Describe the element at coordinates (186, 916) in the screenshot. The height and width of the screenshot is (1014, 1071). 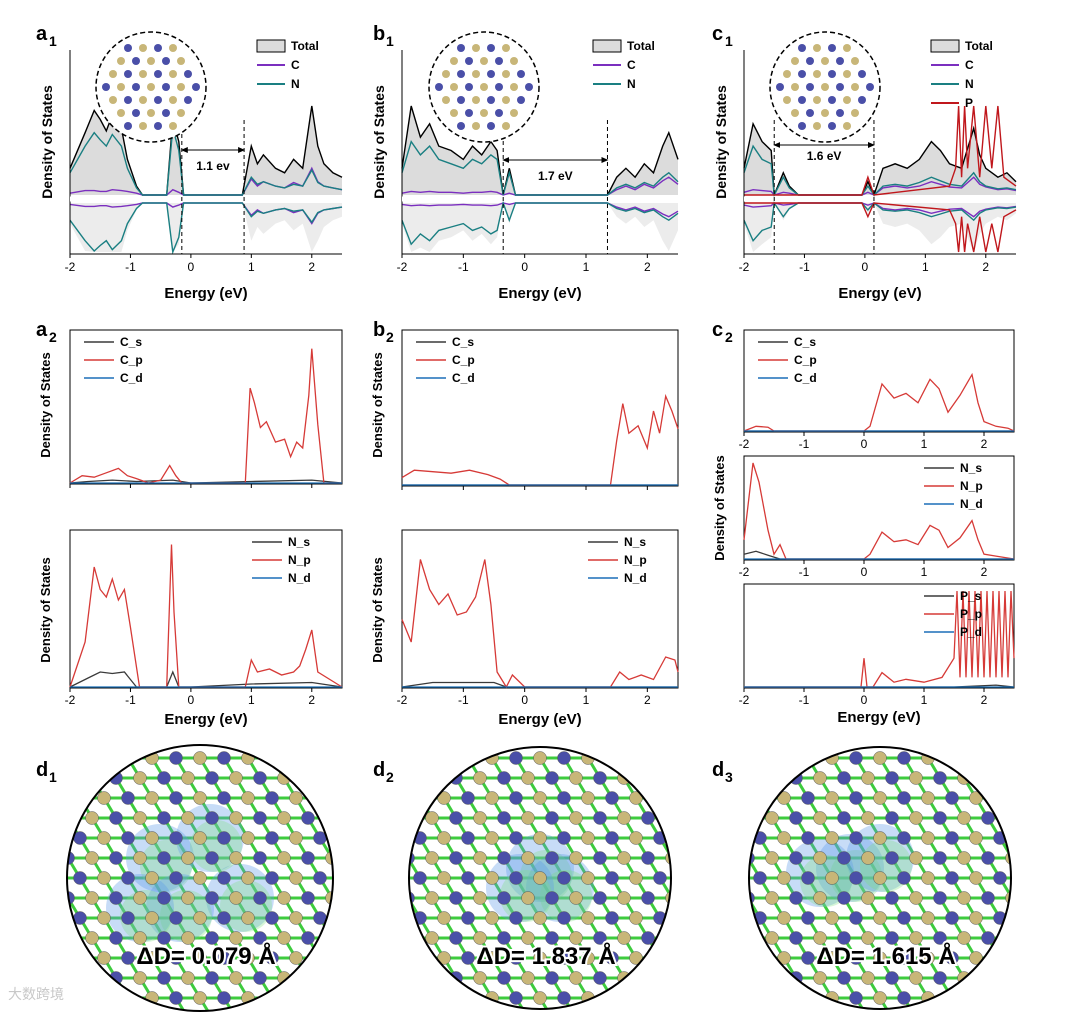
I see `charge-cloud-green` at that location.